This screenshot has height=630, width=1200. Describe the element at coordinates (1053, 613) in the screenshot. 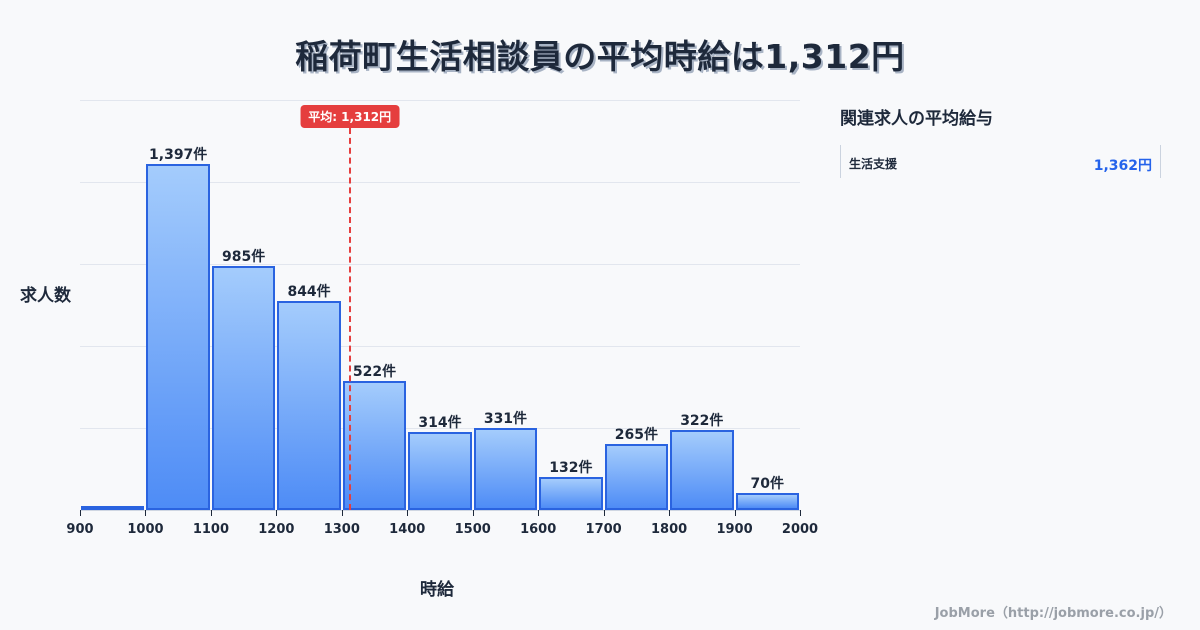

I see `footer-credit: JobMore（http://jobmore.co.jp/）` at that location.